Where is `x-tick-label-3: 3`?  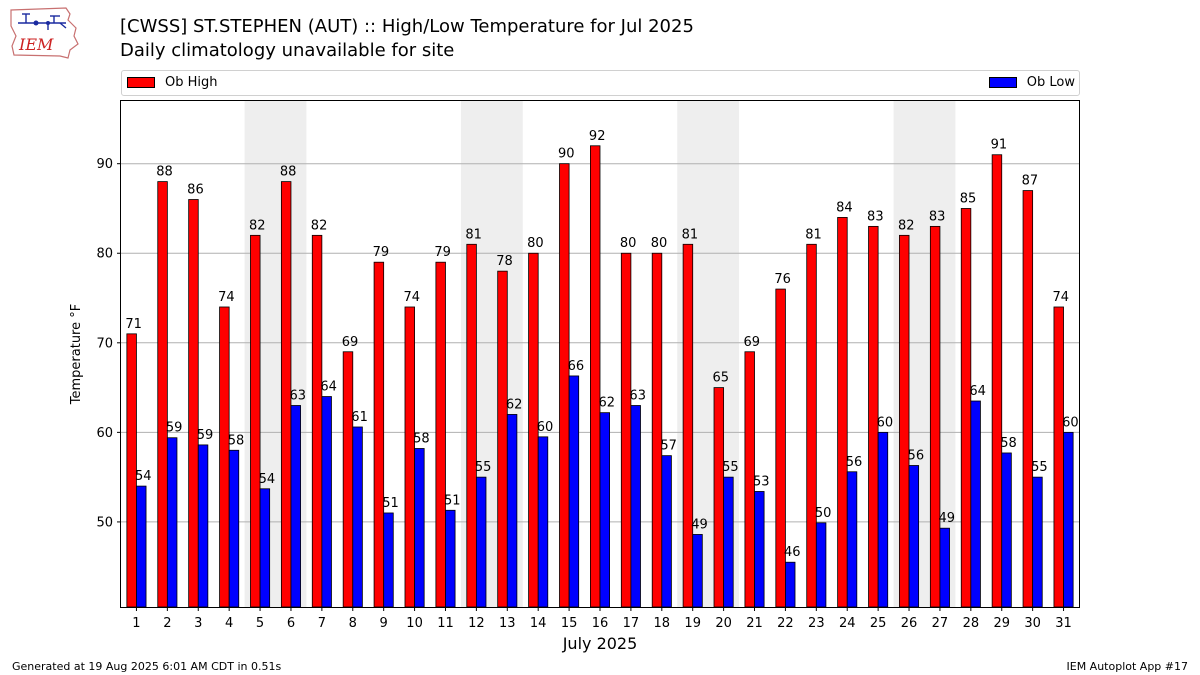 x-tick-label-3: 3 is located at coordinates (198, 623).